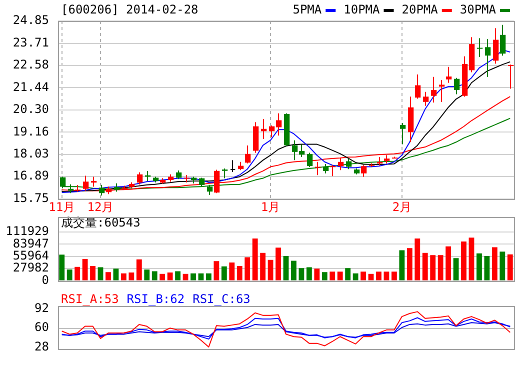 This screenshot has width=520, height=365. Describe the element at coordinates (307, 9) in the screenshot. I see `legend-label: 5PMA` at that location.